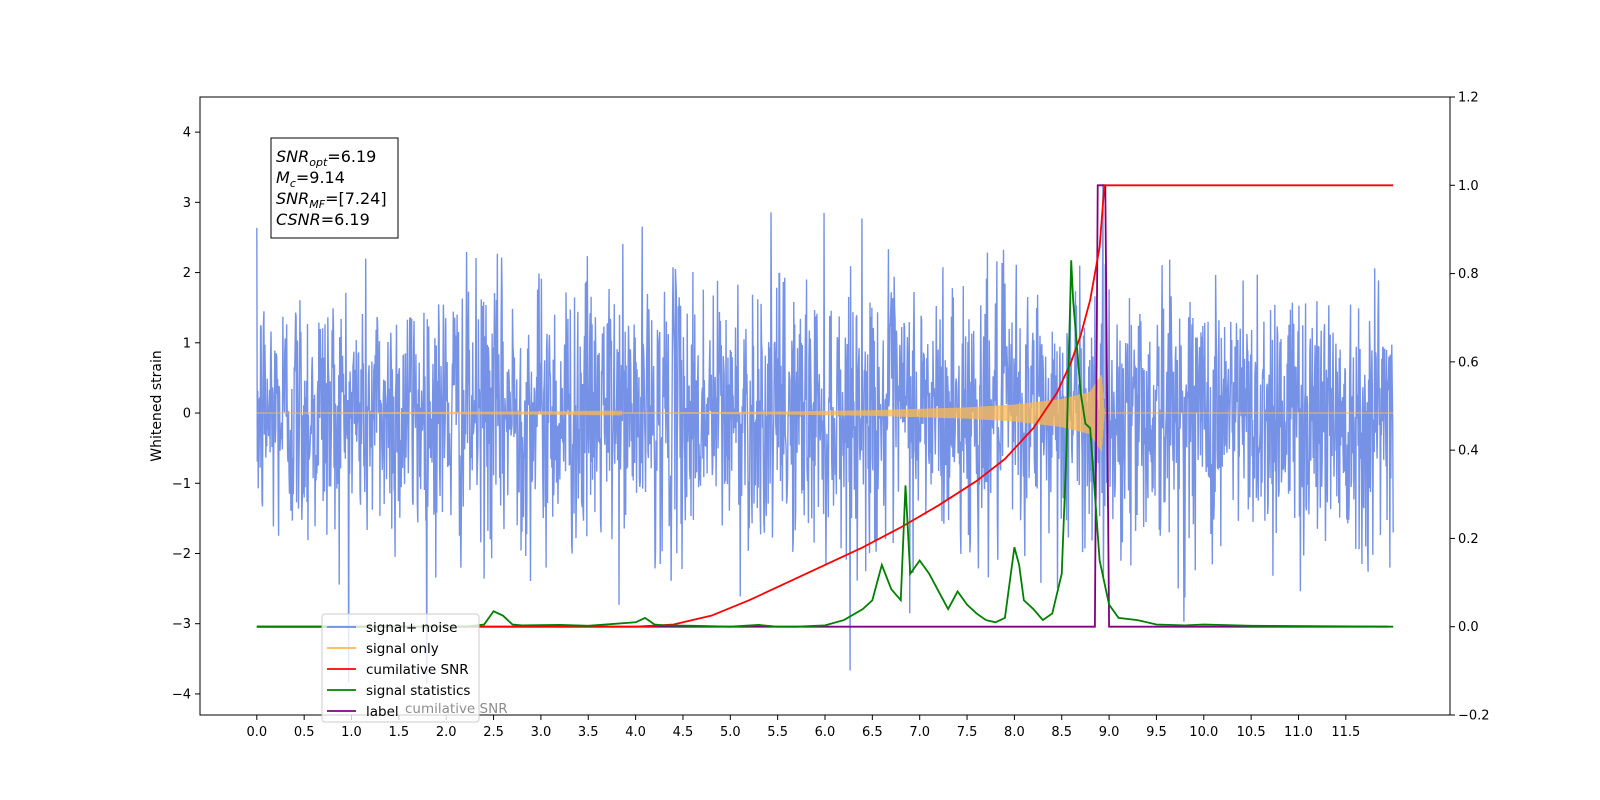  What do you see at coordinates (1109, 732) in the screenshot?
I see `x-tick-label: 9.0` at bounding box center [1109, 732].